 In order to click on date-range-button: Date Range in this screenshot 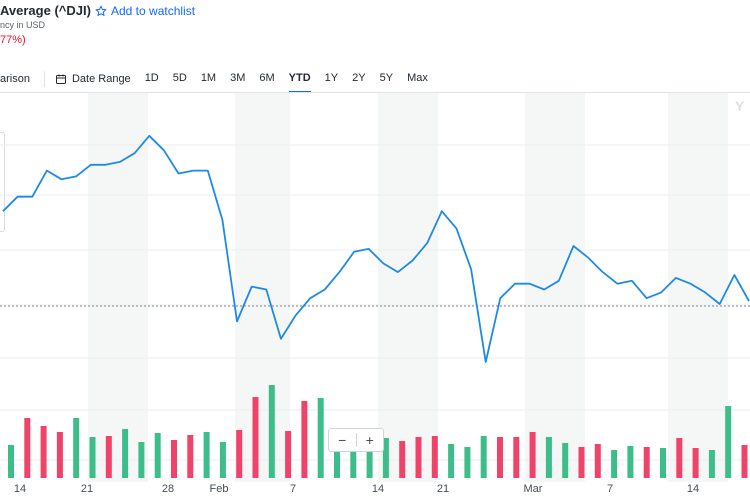, I will do `click(93, 79)`.